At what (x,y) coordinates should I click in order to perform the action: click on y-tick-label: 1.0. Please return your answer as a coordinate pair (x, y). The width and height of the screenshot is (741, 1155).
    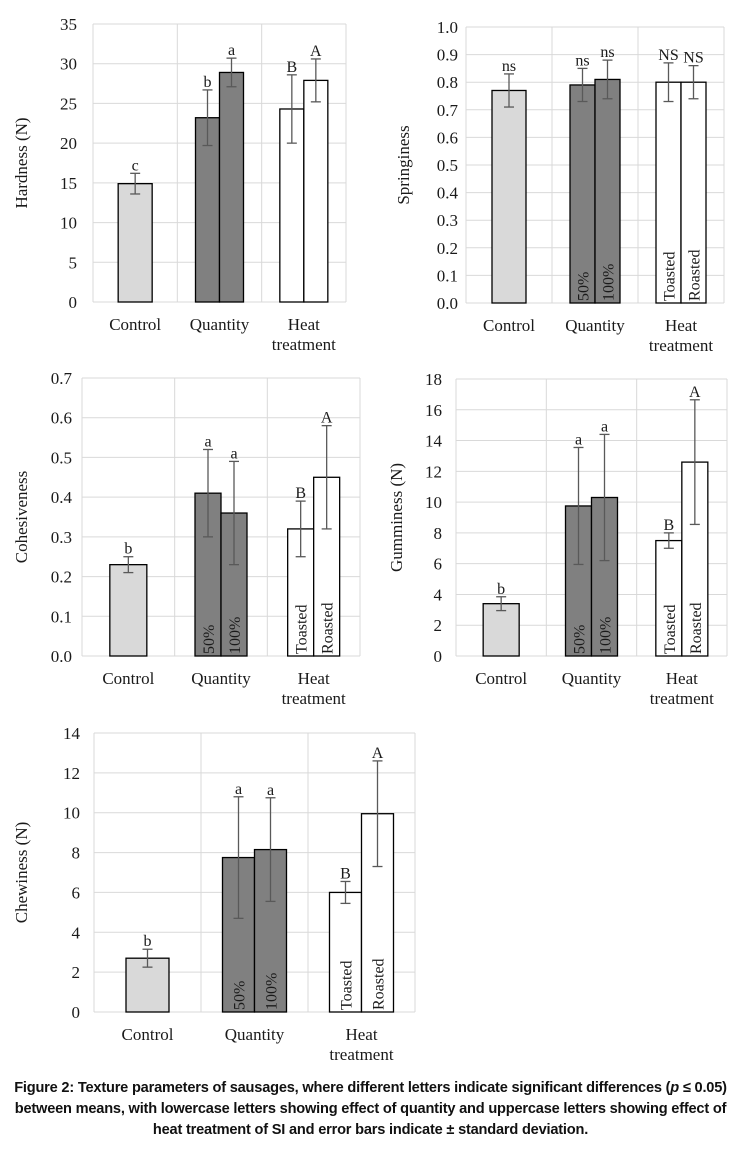
    Looking at the image, I should click on (447, 27).